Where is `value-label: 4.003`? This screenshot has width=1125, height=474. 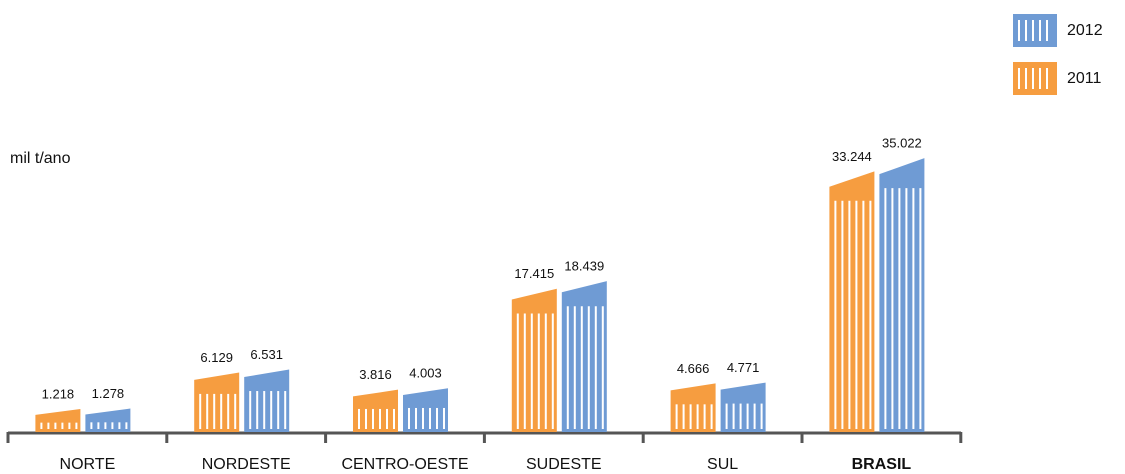
value-label: 4.003 is located at coordinates (425, 373).